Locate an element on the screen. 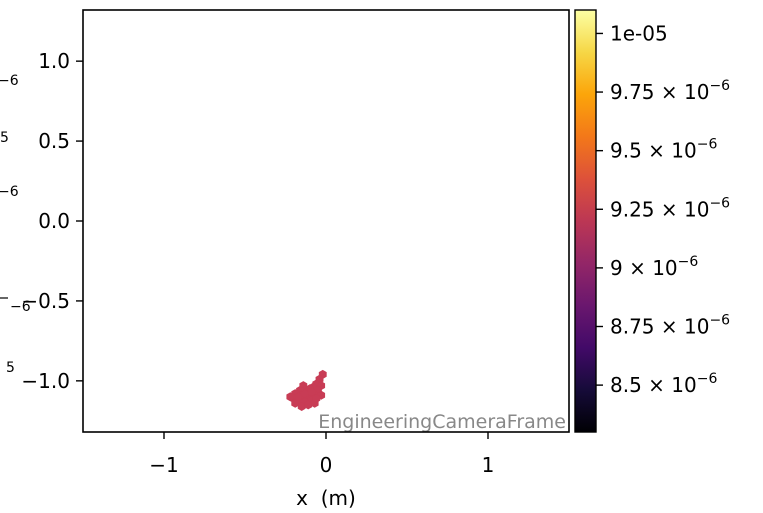 Image resolution: width=763 pixels, height=513 pixels. colorbar-tick-label: 9 × 10⁻⁶ is located at coordinates (654, 267).